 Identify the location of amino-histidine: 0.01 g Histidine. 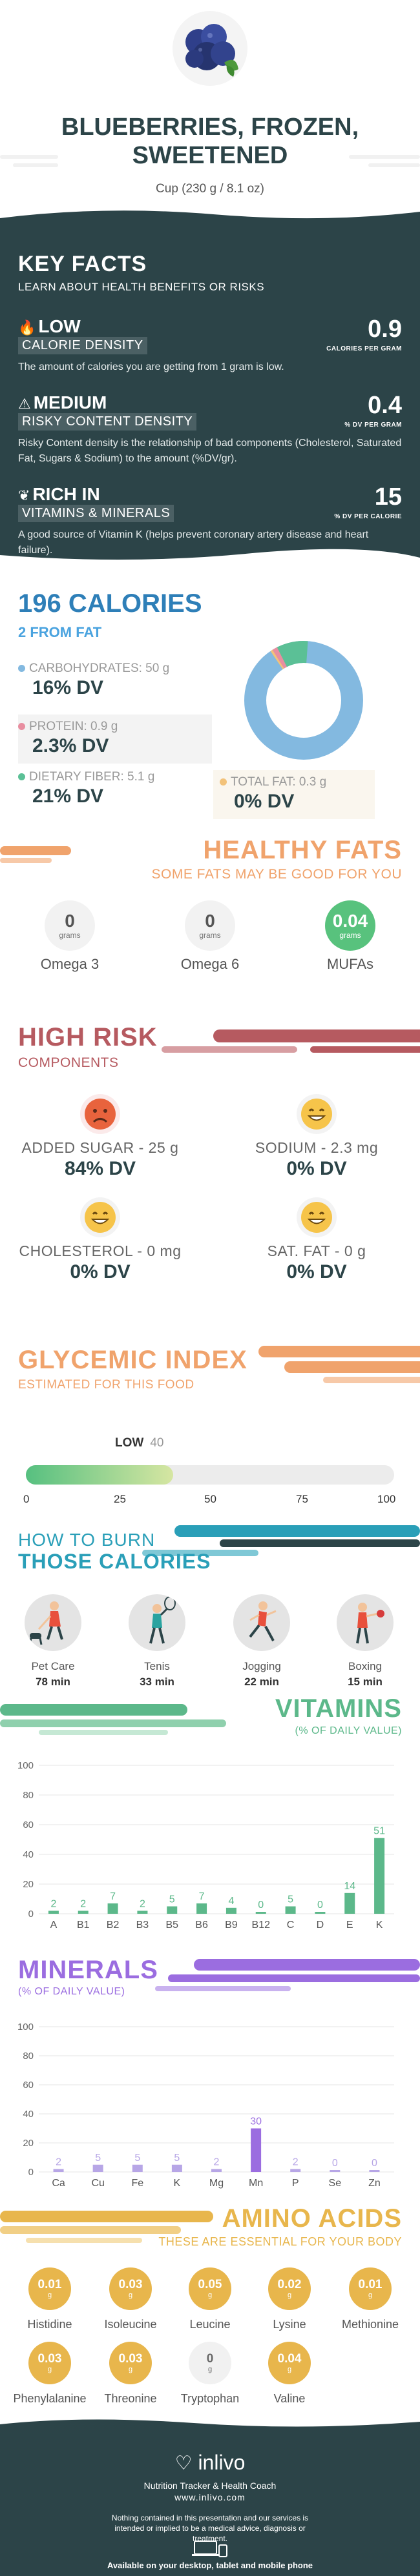
(50, 2299).